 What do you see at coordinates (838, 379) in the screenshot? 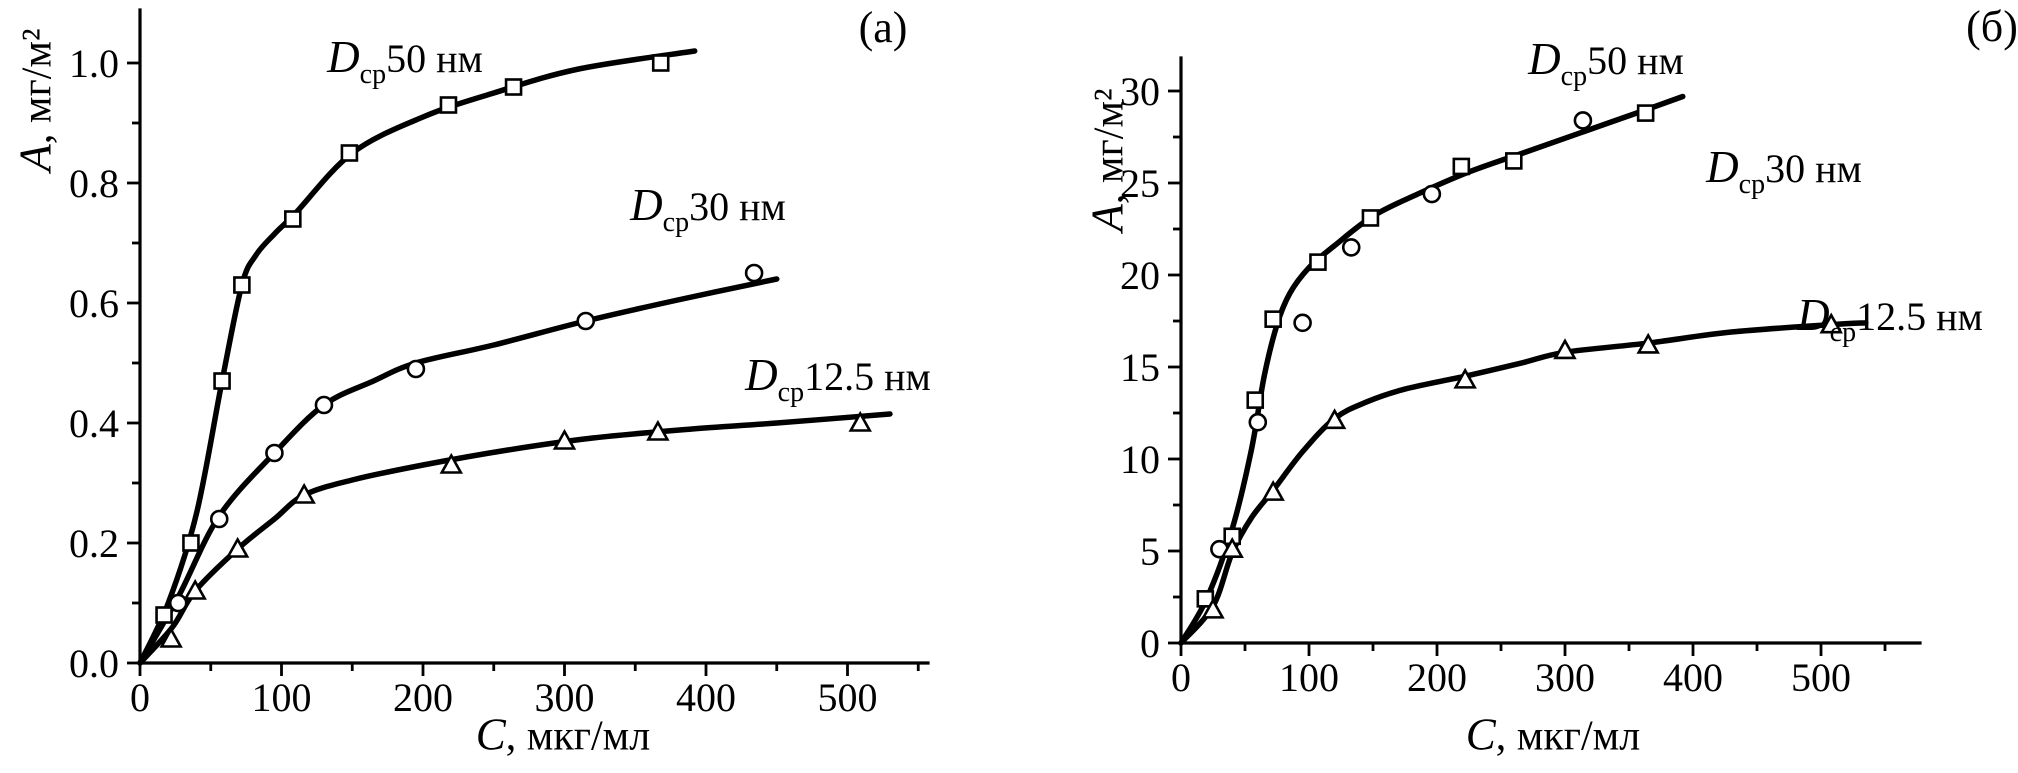
I see `panel-a-series-label-12.5nm: Dср12.5 нм` at bounding box center [838, 379].